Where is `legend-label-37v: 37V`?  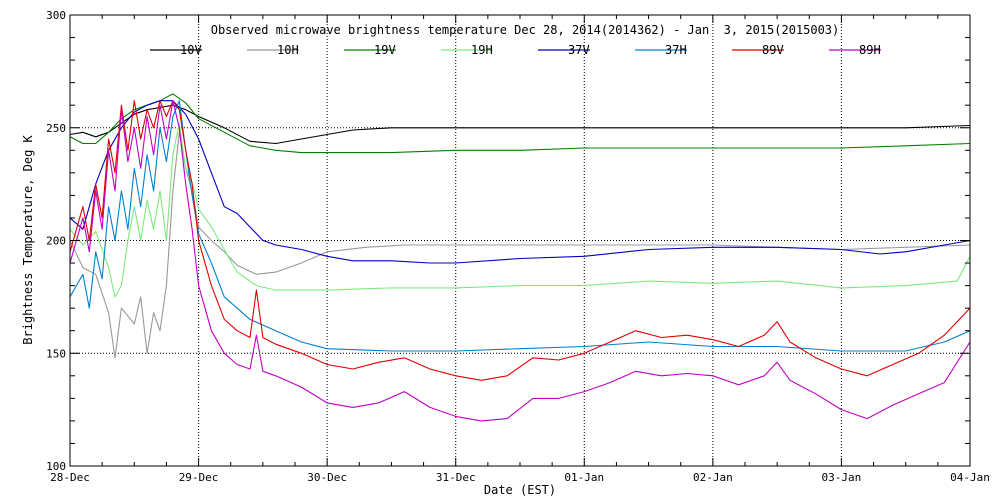
legend-label-37v: 37V is located at coordinates (579, 50).